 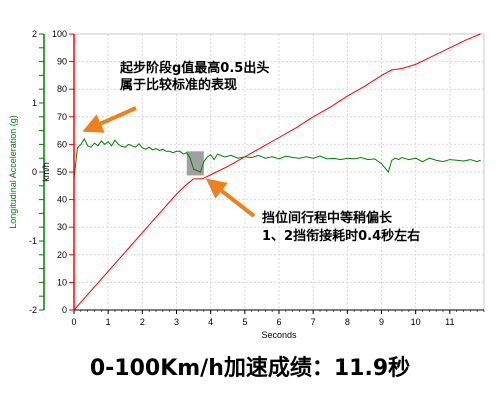 I want to click on x-tick-label: 6, so click(x=278, y=322).